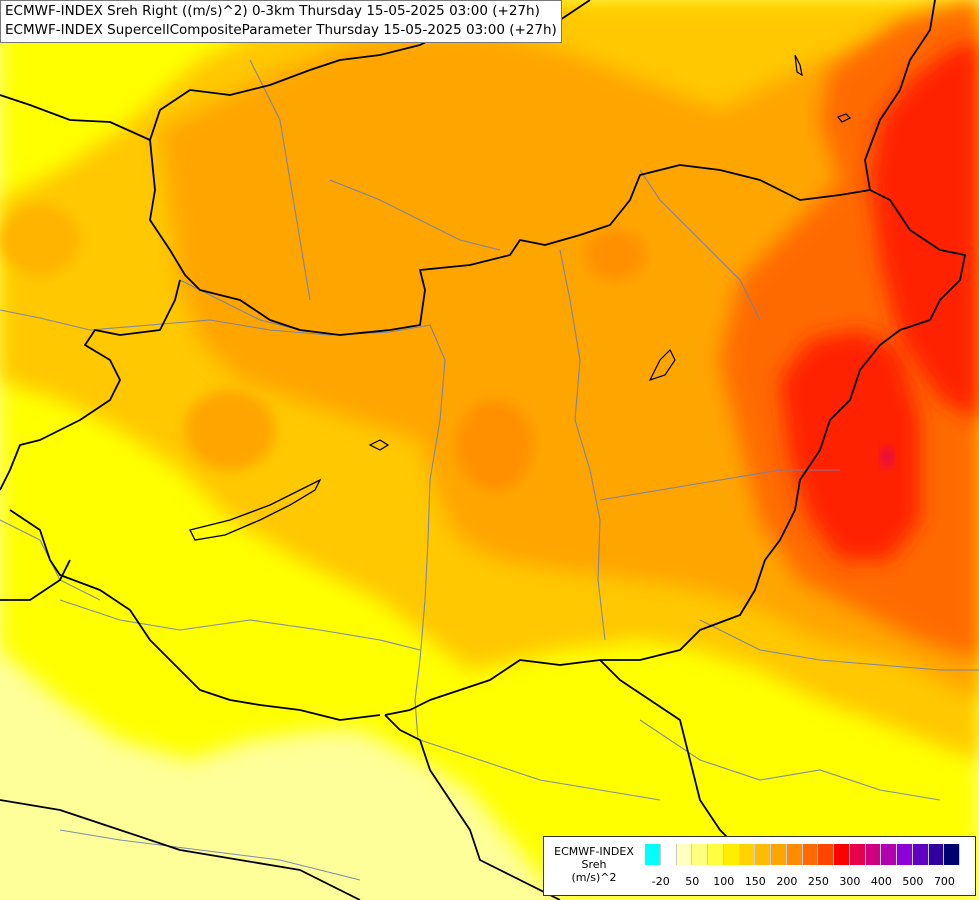 The height and width of the screenshot is (900, 979). Describe the element at coordinates (850, 445) in the screenshot. I see `field-red` at that location.